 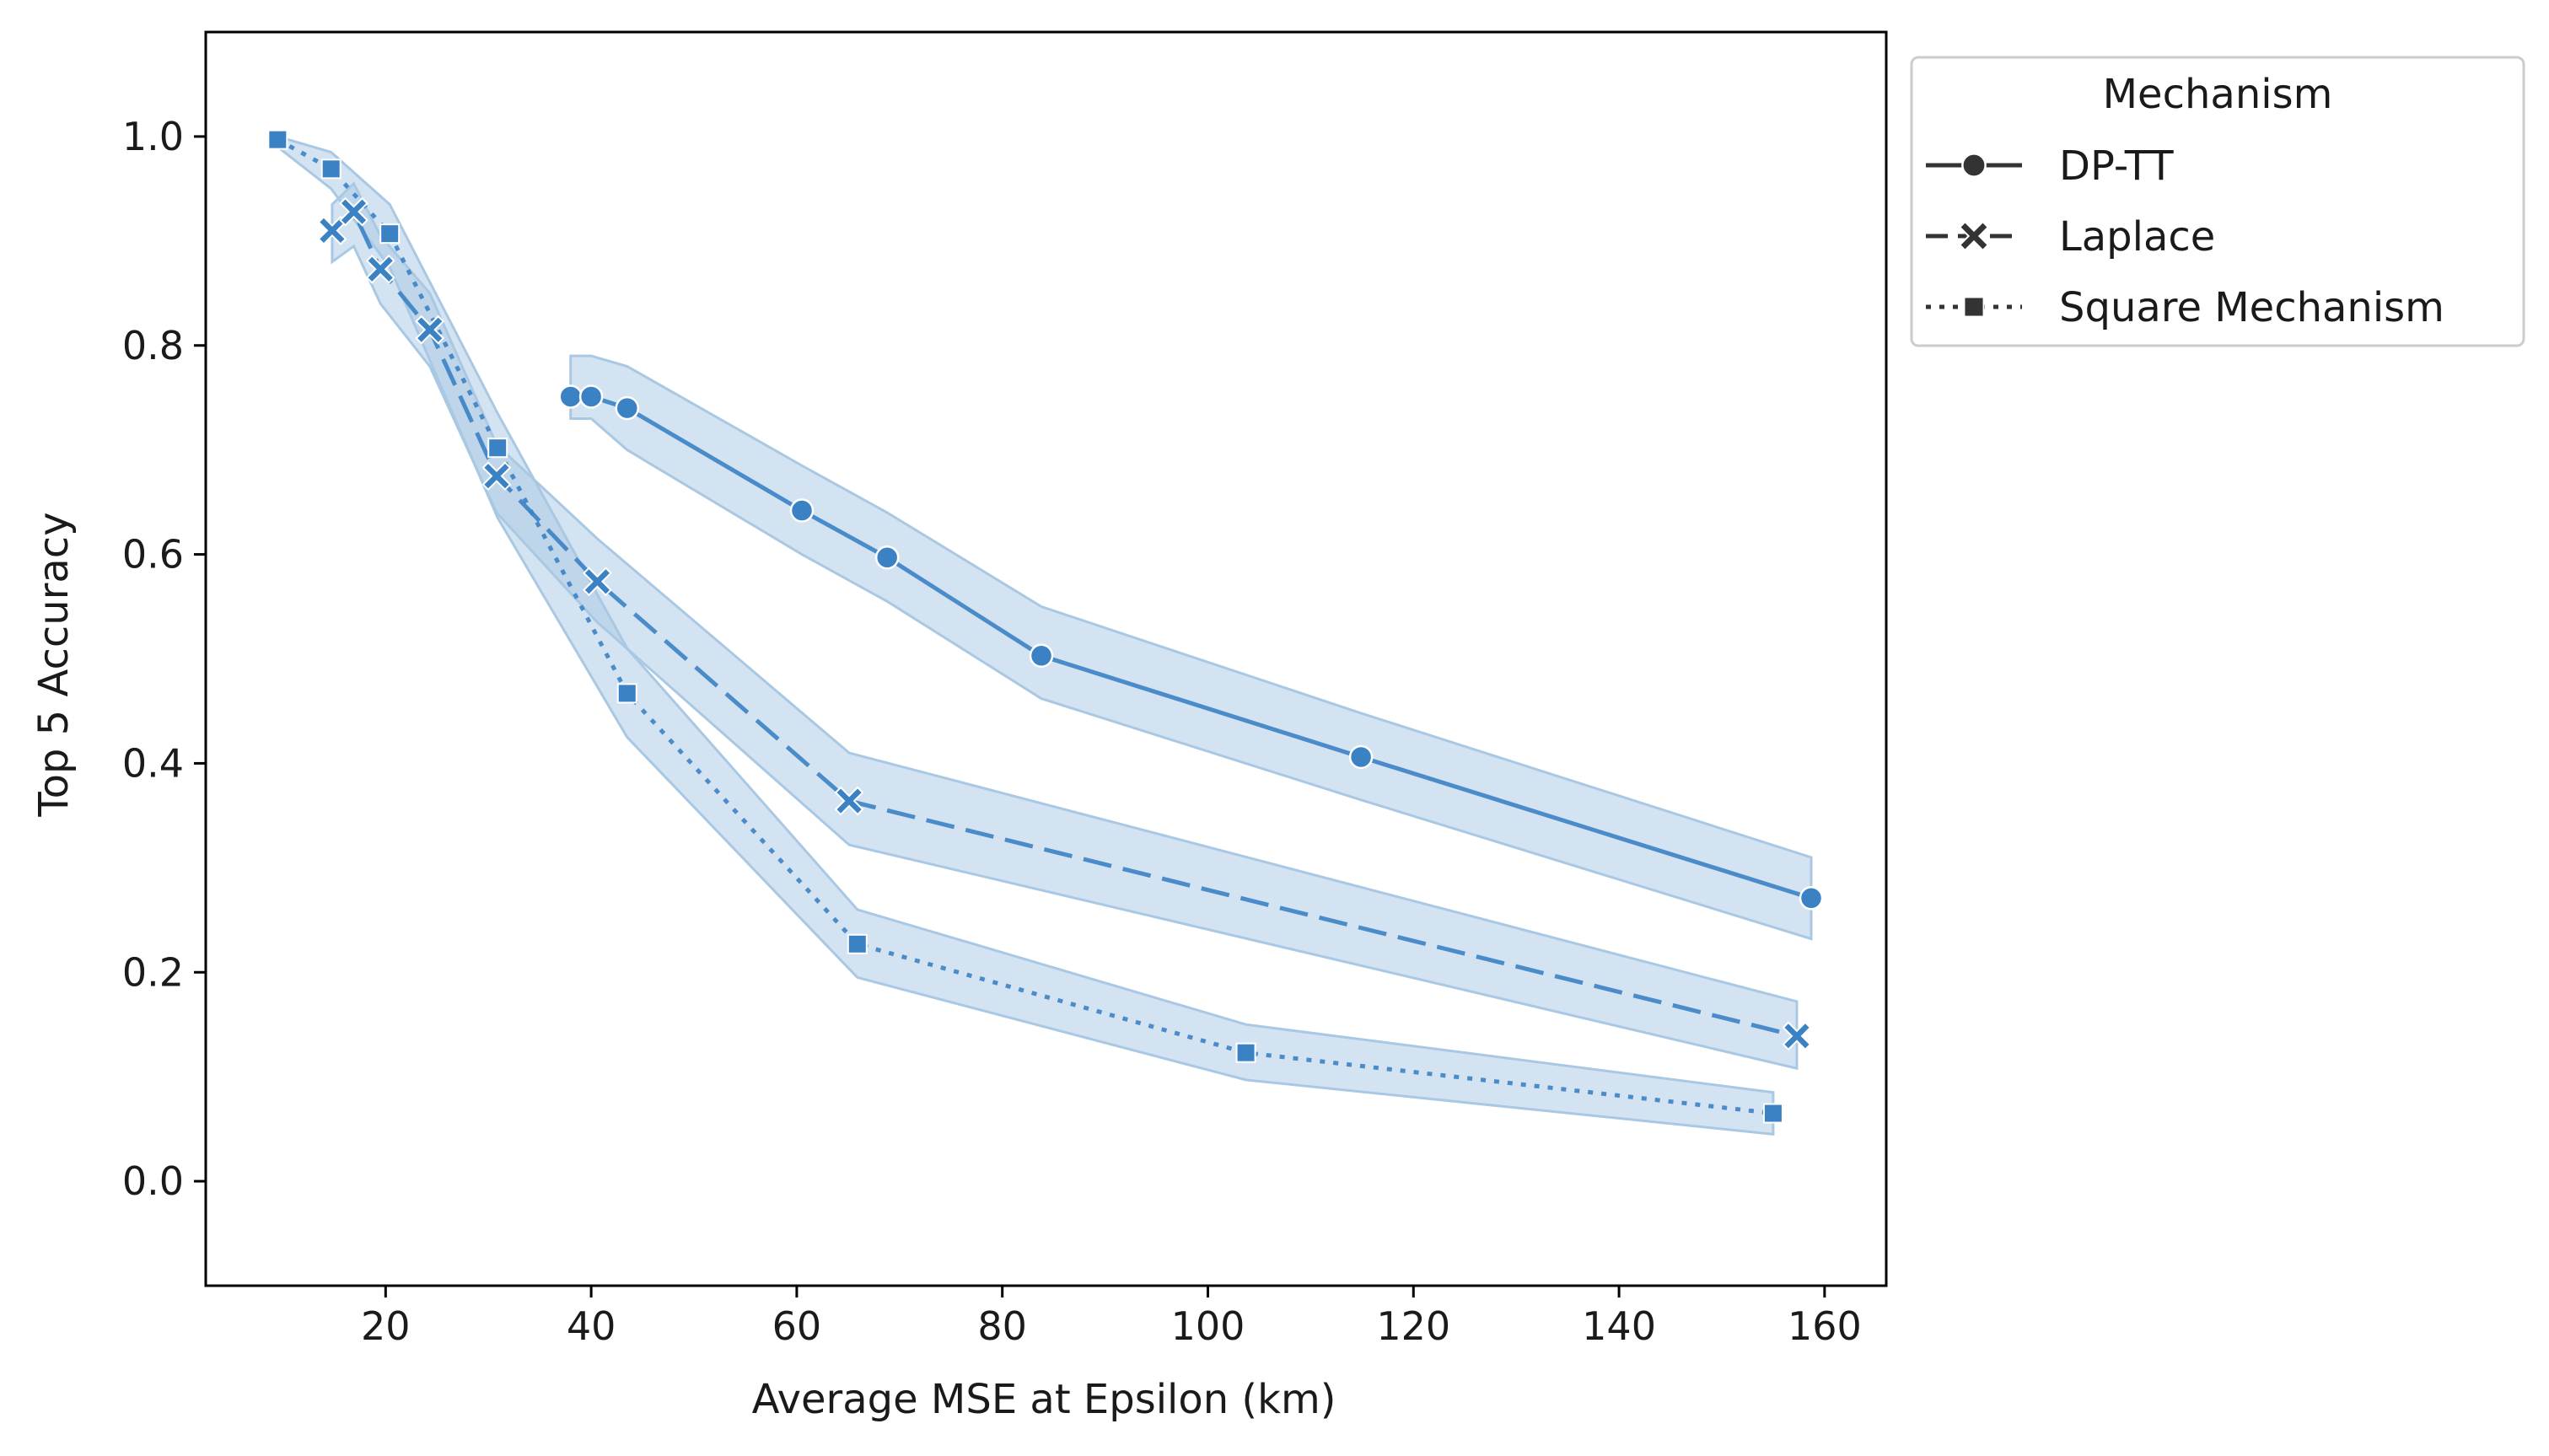 I want to click on x-axis-label: Average MSE at Epsilon (km), so click(x=1044, y=1399).